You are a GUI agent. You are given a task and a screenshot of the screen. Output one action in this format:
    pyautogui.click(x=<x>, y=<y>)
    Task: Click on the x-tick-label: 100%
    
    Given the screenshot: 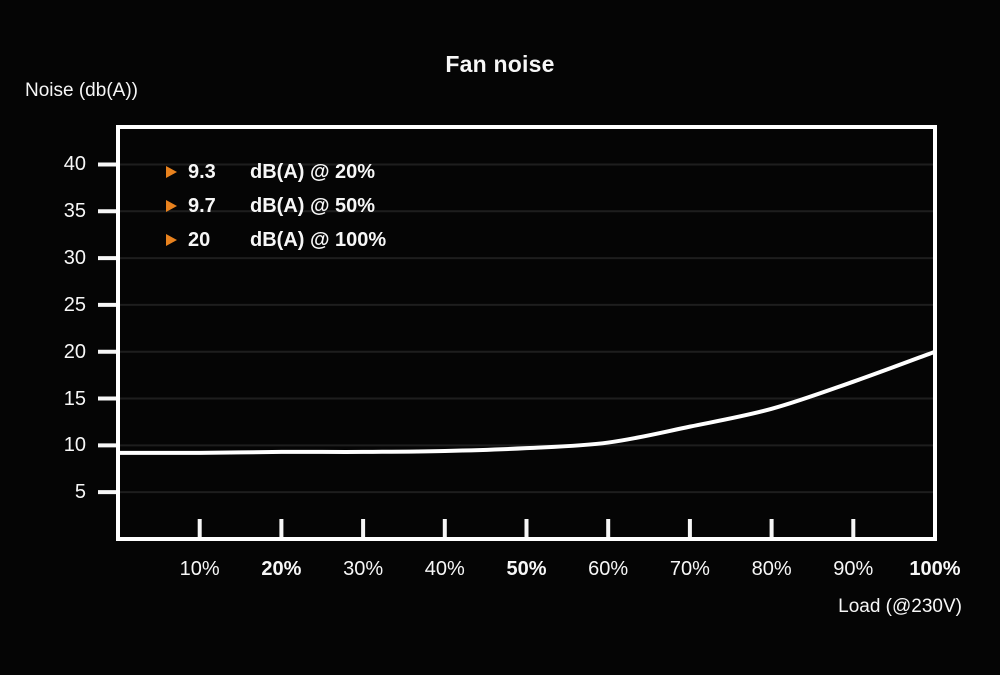 What is the action you would take?
    pyautogui.click(x=935, y=569)
    